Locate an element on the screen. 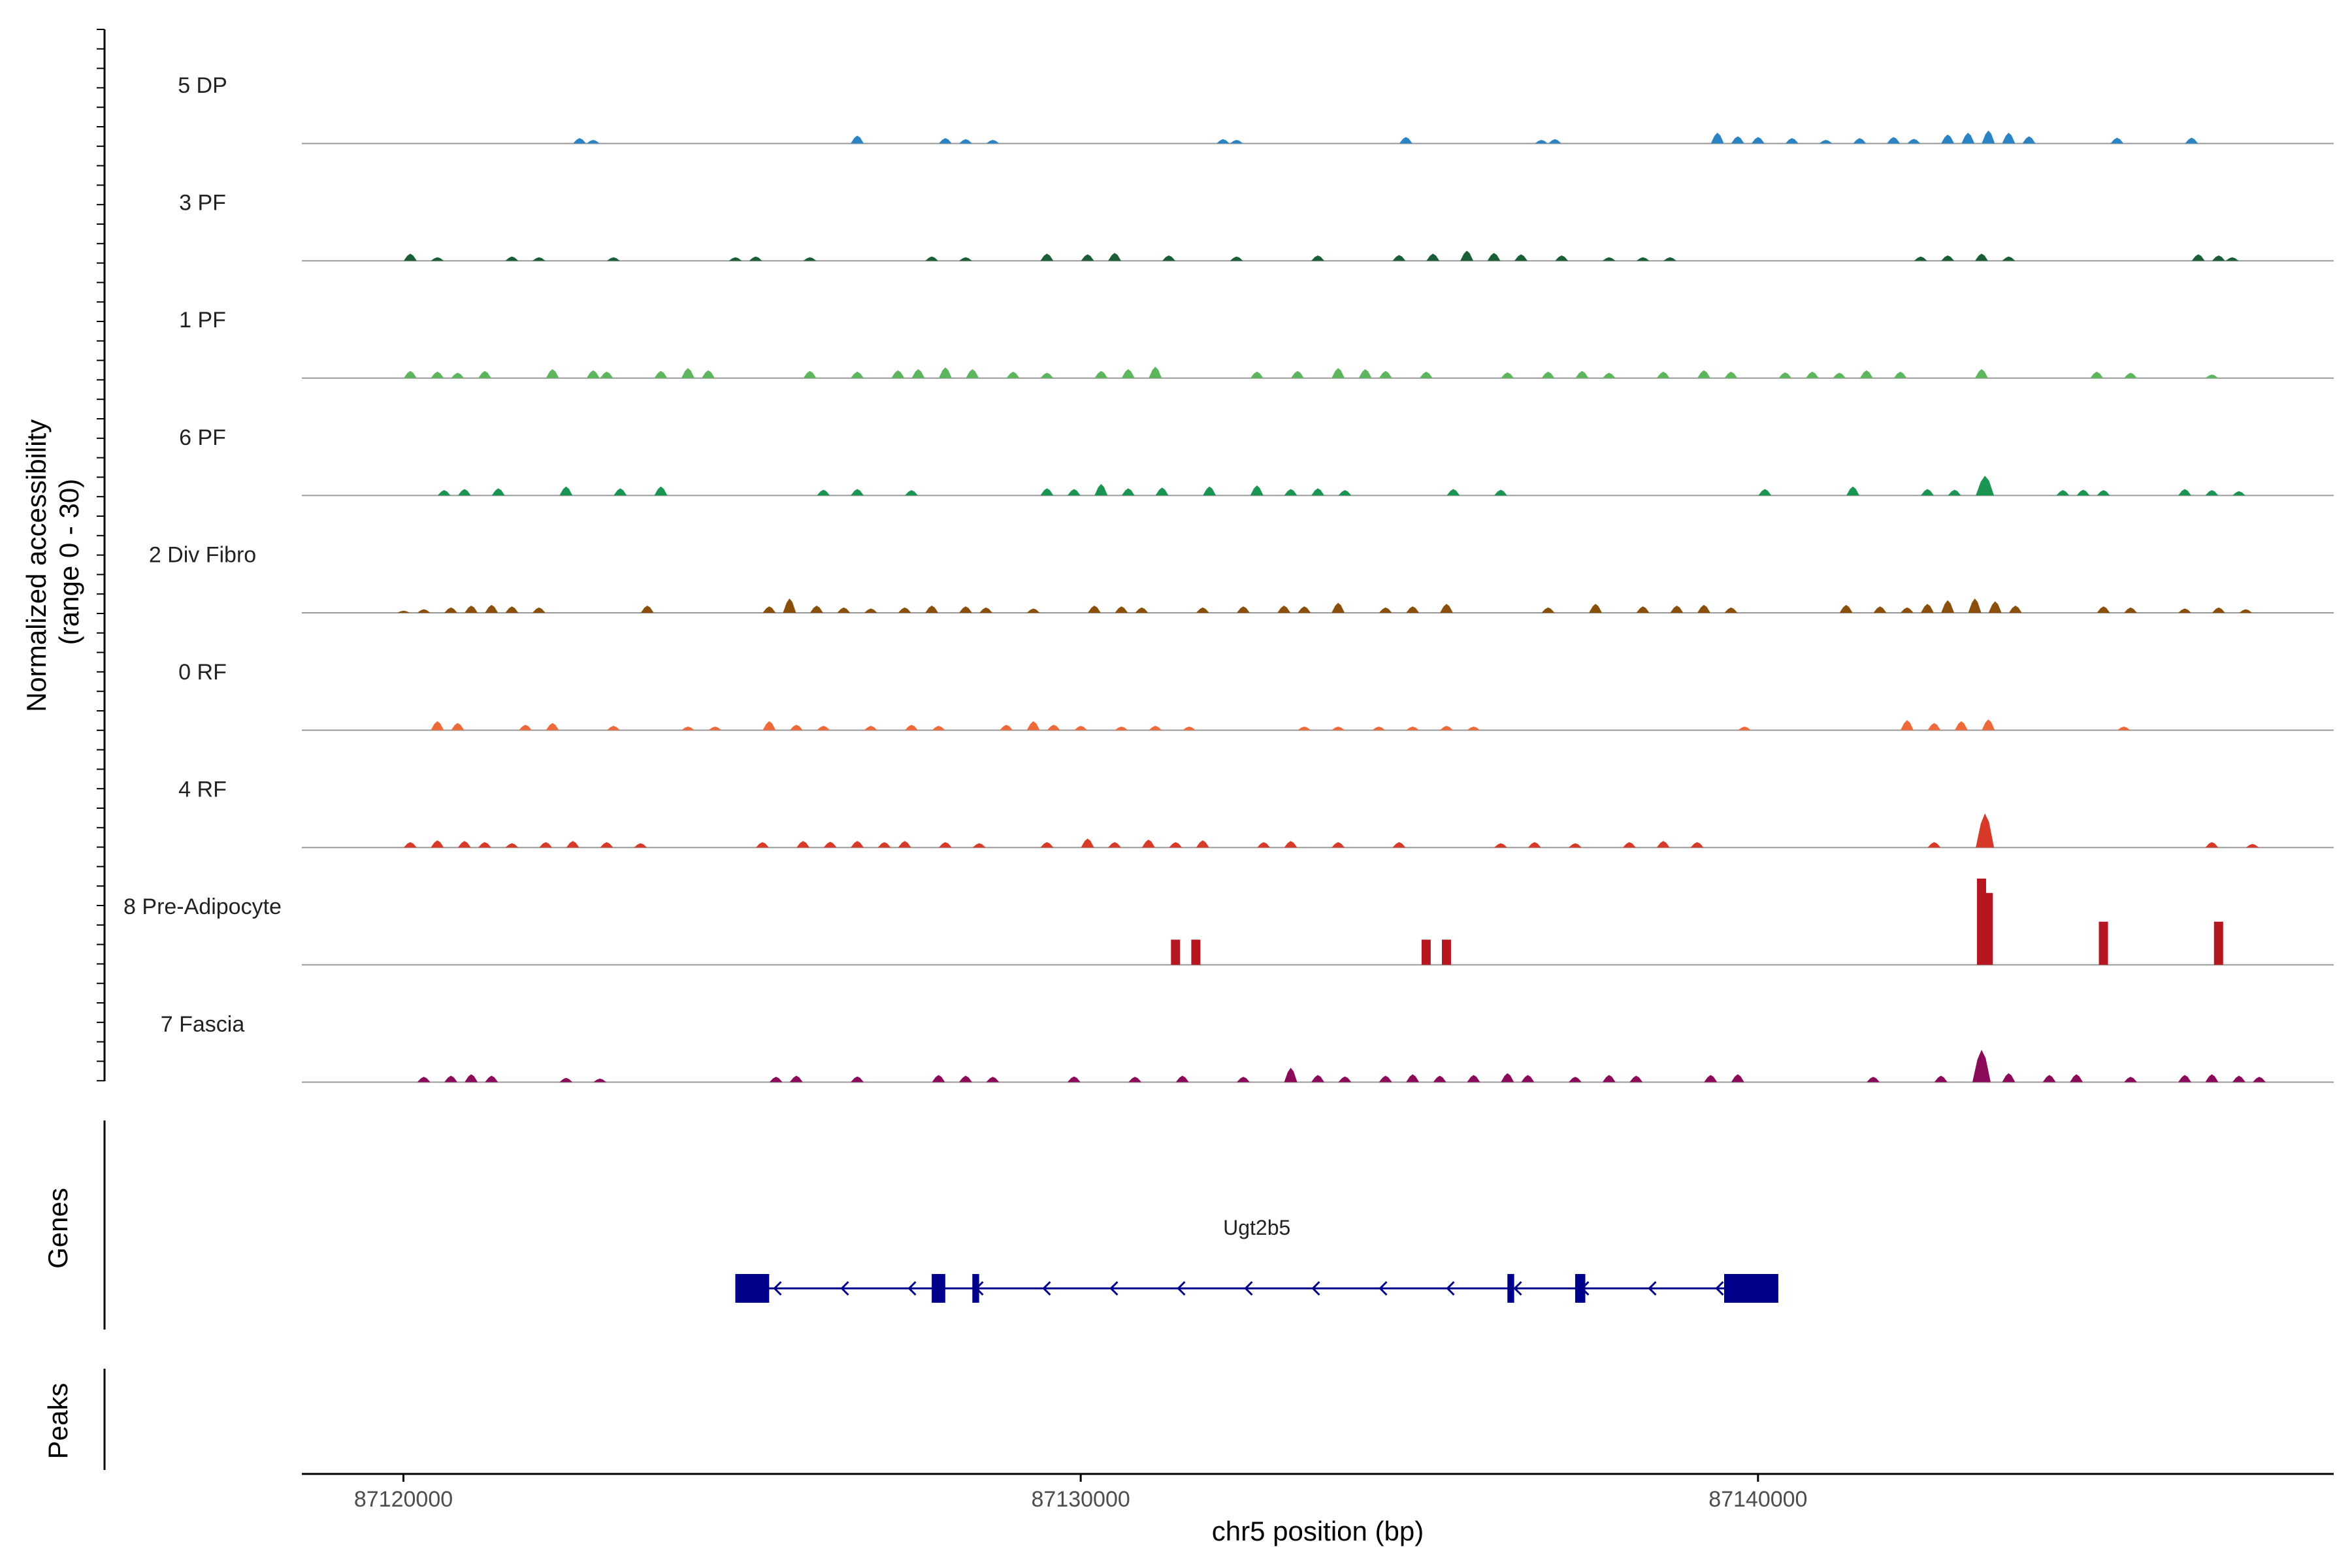 The image size is (2352, 1568). gene-name-label: Ugt2b5 is located at coordinates (1256, 1227).